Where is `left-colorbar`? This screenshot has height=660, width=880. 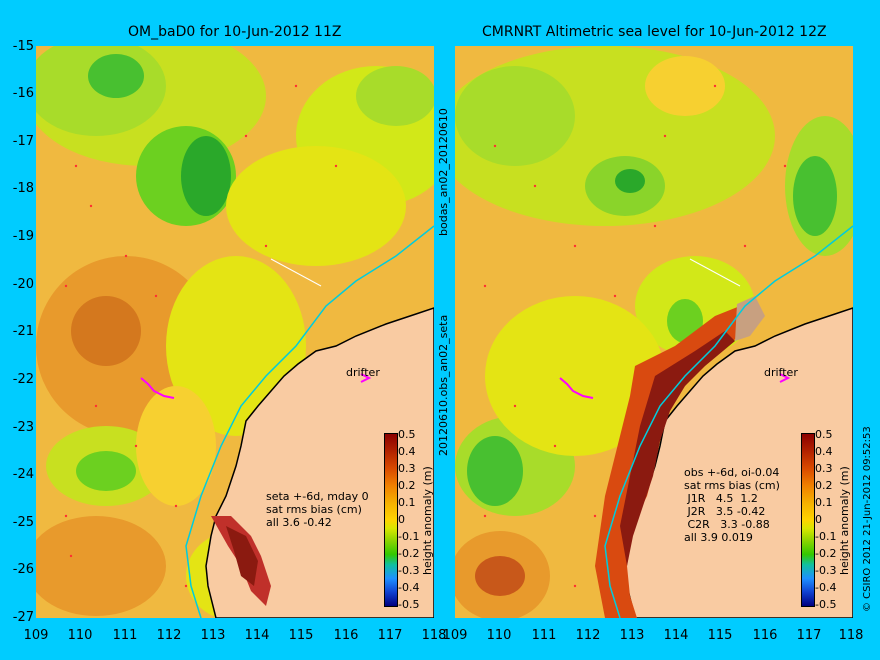 left-colorbar is located at coordinates (391, 520).